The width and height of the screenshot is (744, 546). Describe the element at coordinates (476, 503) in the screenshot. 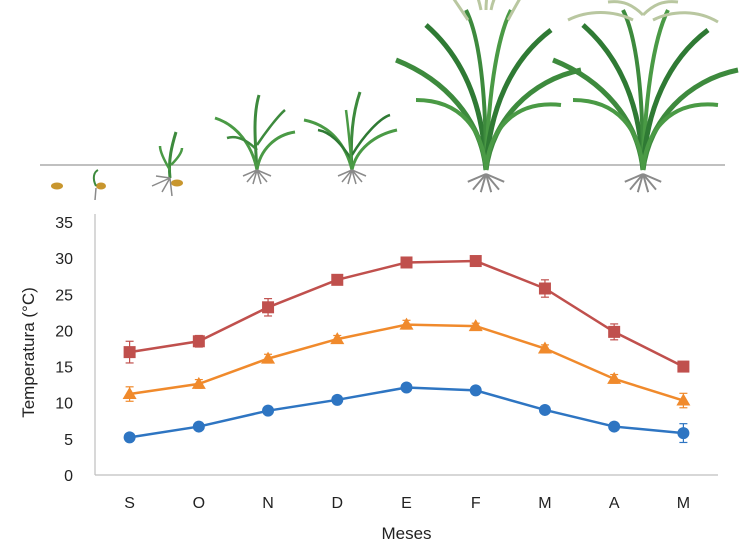

I see `x-tick-label: F` at that location.